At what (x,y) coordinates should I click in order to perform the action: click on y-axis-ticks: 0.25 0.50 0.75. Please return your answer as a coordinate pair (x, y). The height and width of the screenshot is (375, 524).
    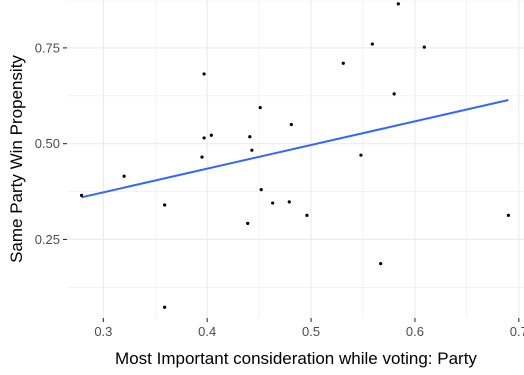
    Looking at the image, I should click on (51, 143).